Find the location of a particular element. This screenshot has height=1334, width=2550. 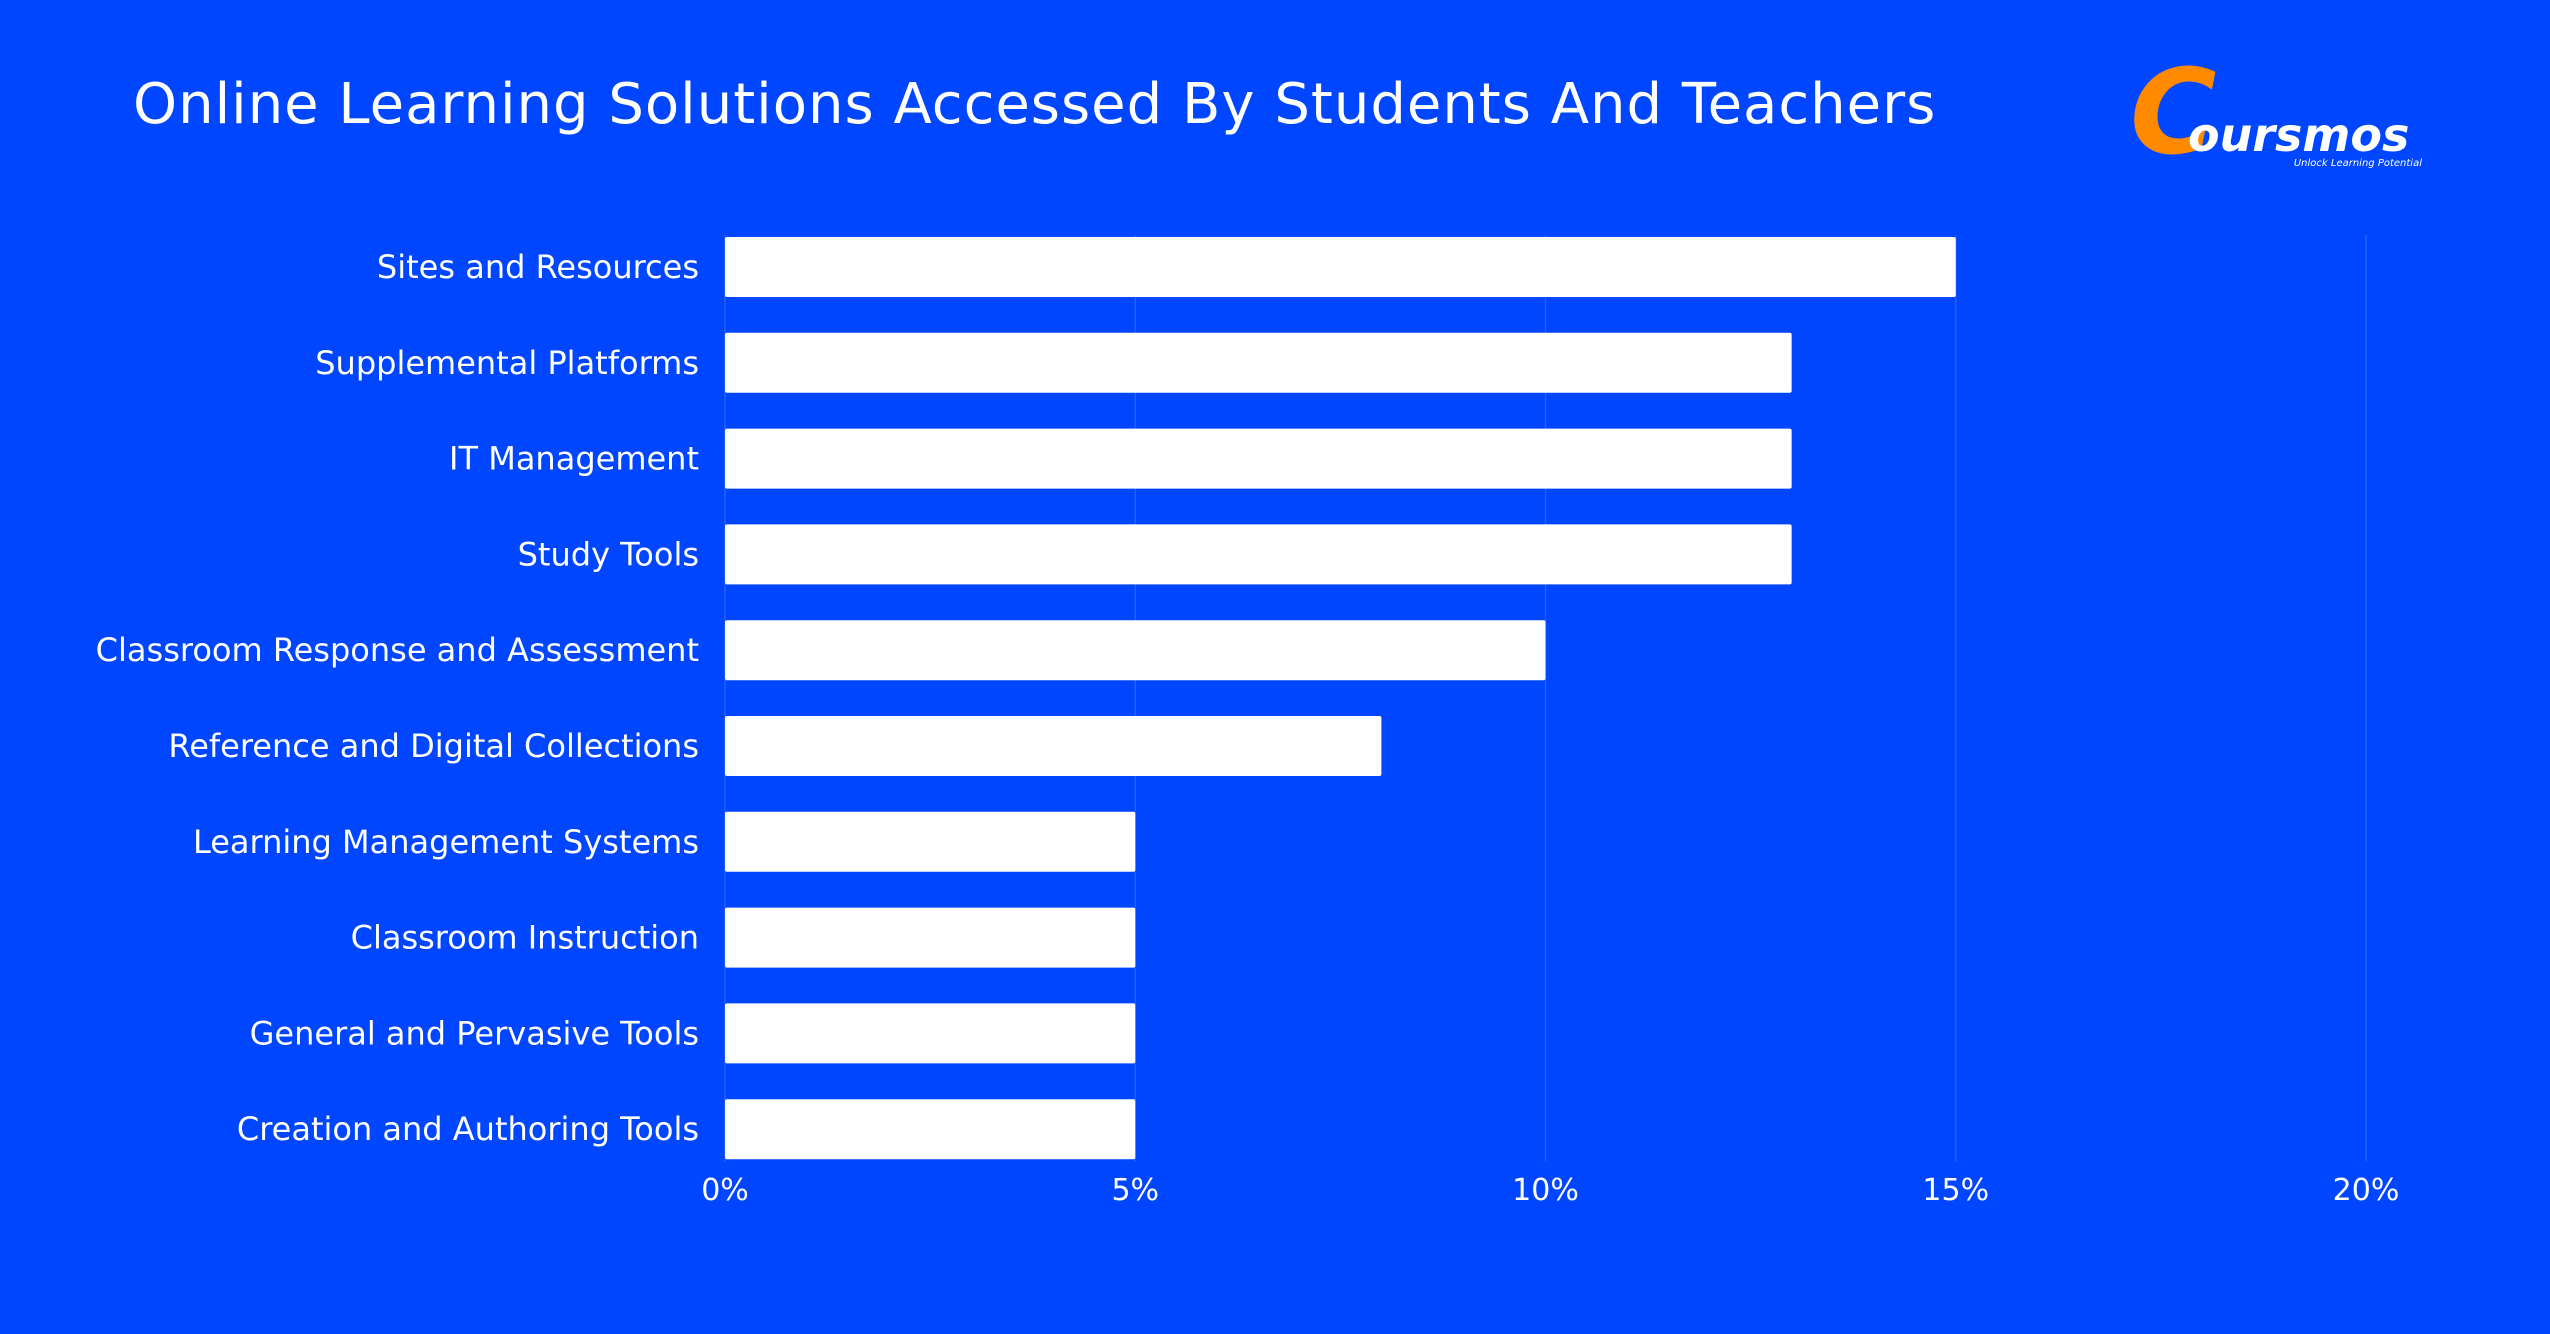

logo-wordmark: oursmos is located at coordinates (2298, 135).